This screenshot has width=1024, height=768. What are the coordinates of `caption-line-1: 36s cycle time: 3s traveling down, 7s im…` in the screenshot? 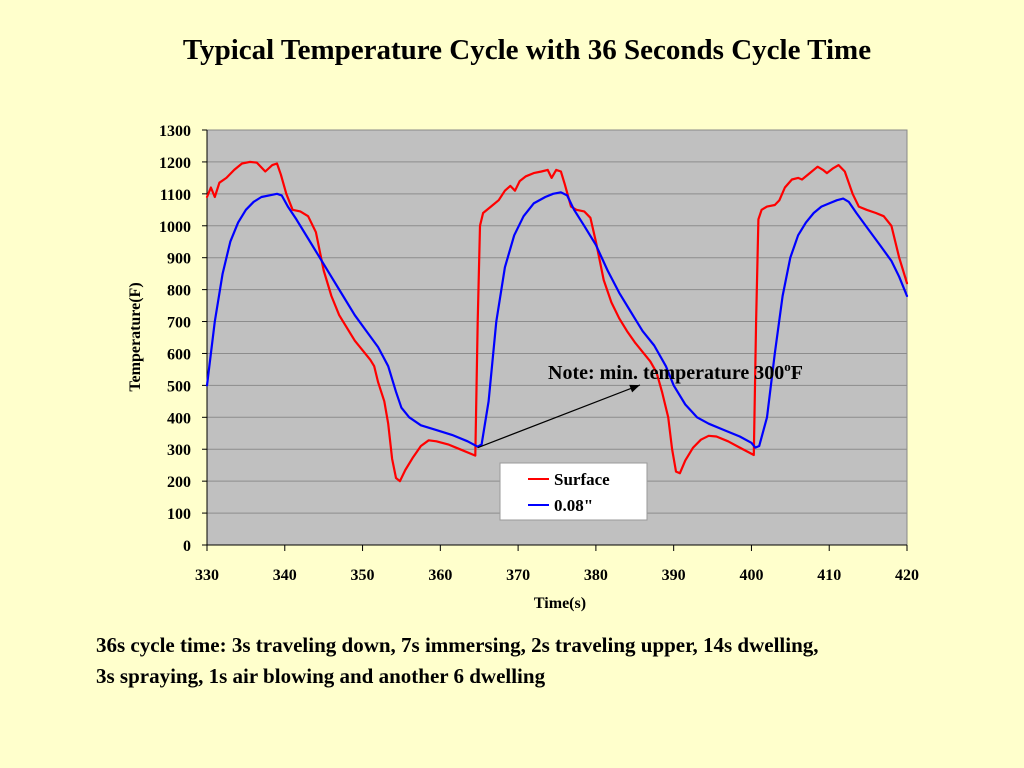 It's located at (457, 645).